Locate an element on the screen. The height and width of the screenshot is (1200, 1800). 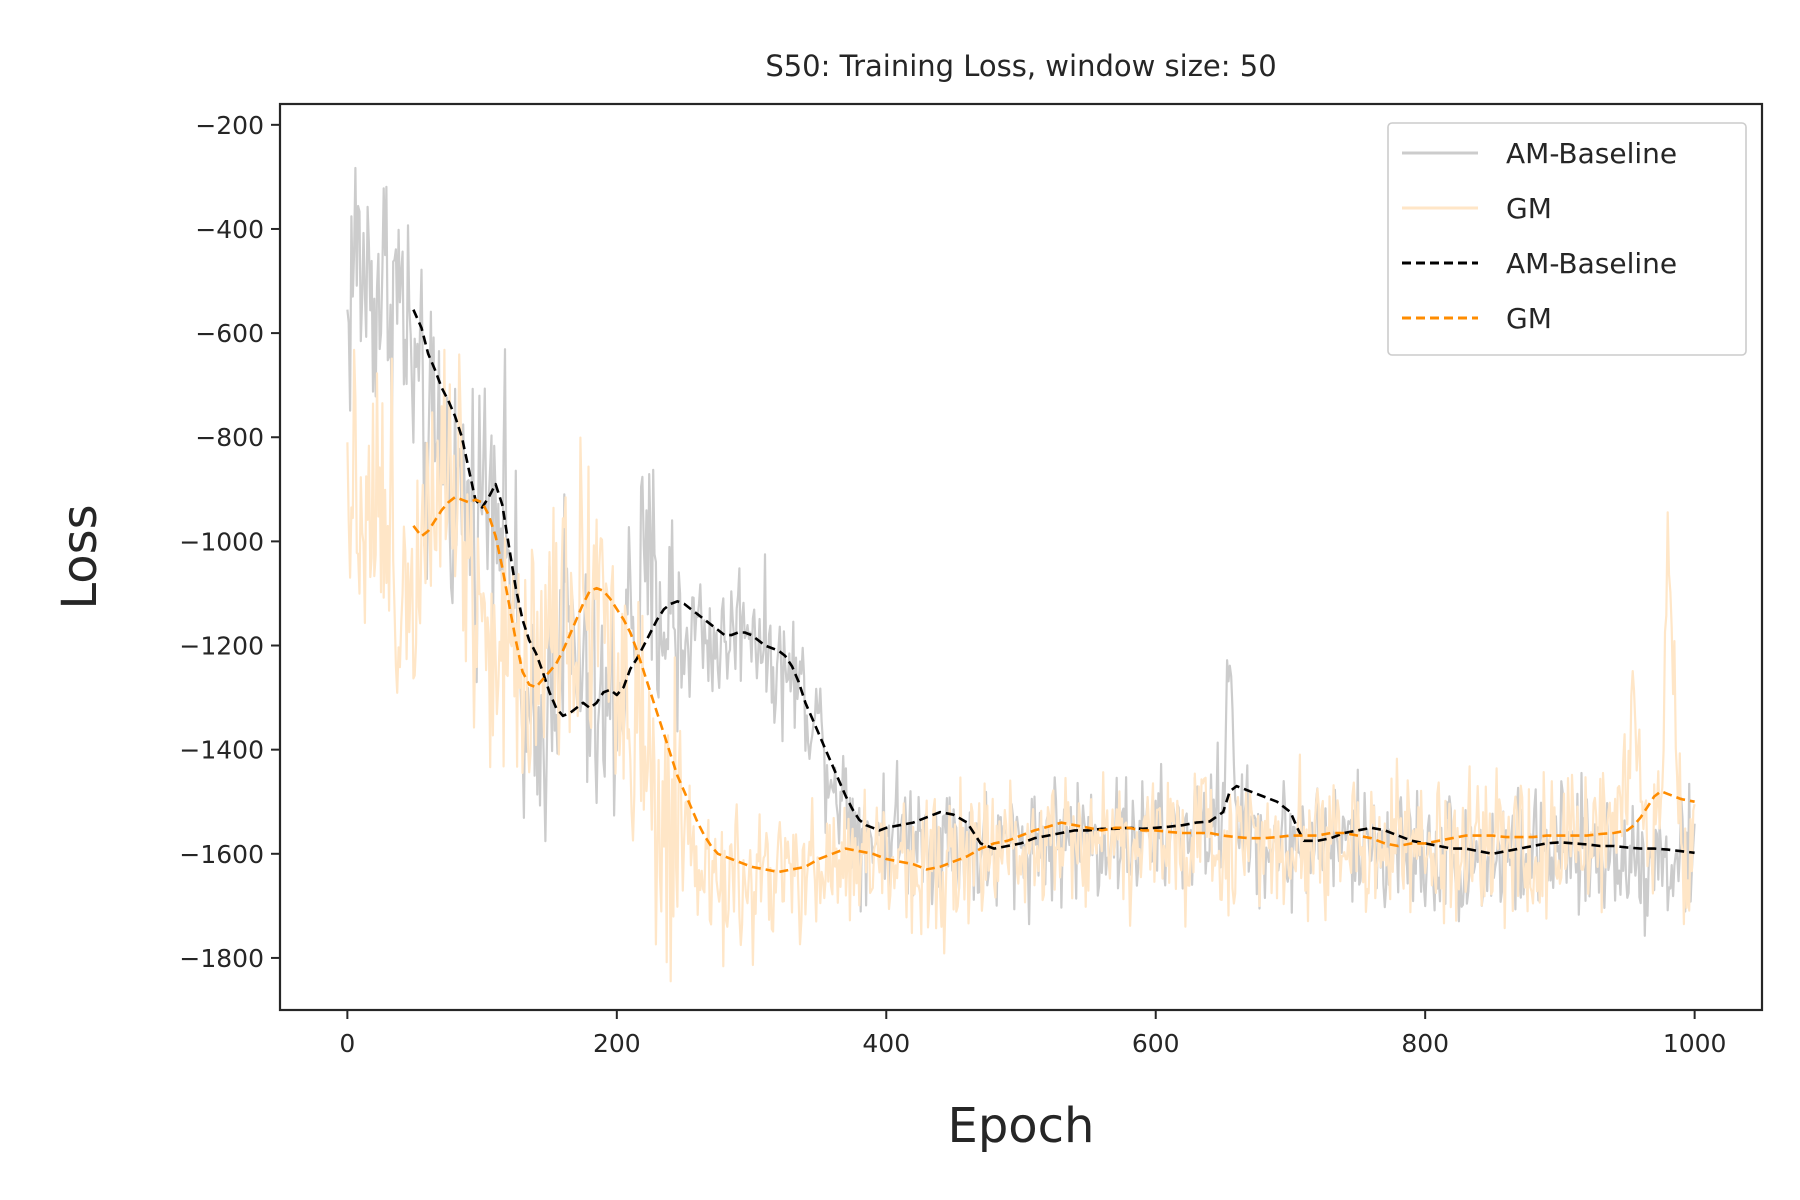
y-tick-label: −1600 is located at coordinates (221, 854).